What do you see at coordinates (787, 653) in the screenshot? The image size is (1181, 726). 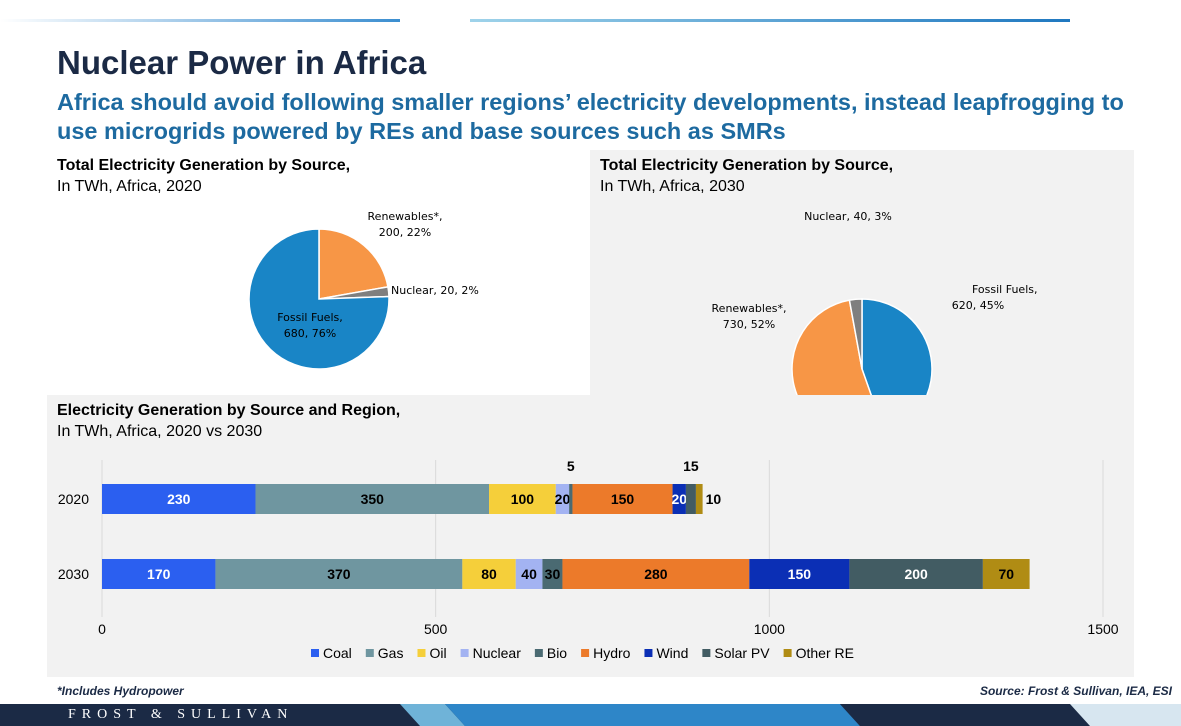 I see `legend-swatch-other-re` at bounding box center [787, 653].